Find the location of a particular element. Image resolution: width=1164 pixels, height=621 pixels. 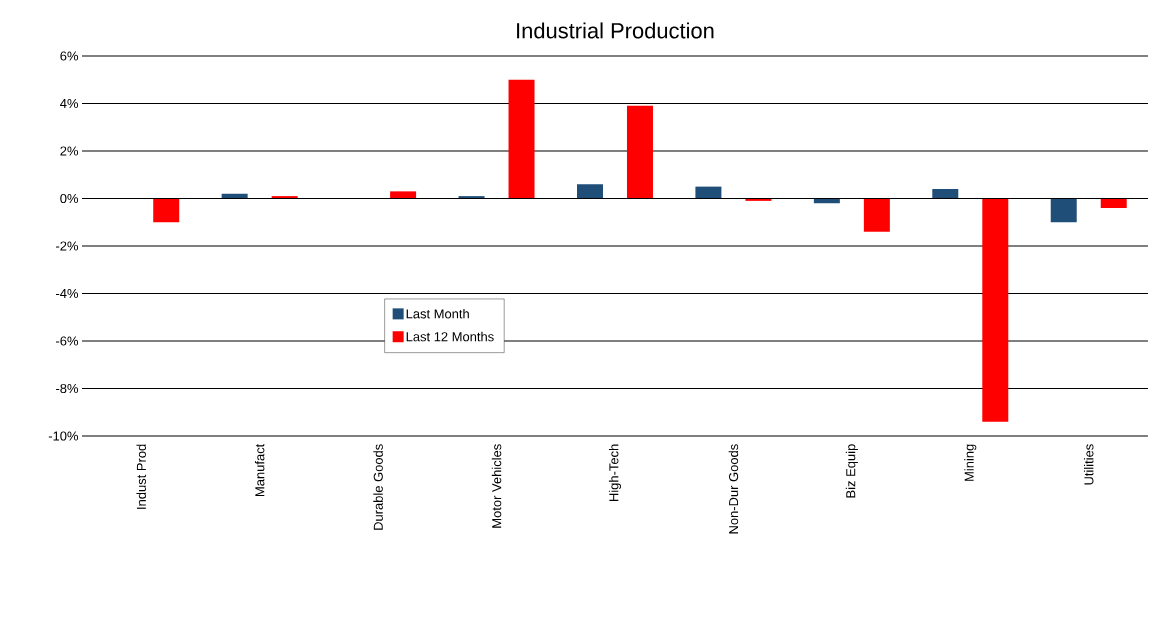

x-tick-label: Utilities is located at coordinates (1088, 464).